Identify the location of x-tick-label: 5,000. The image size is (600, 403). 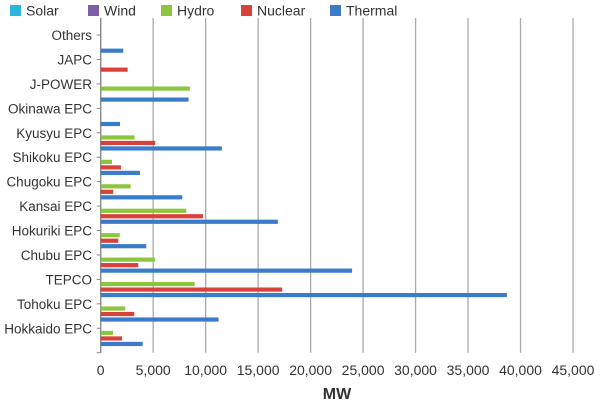
(153, 370).